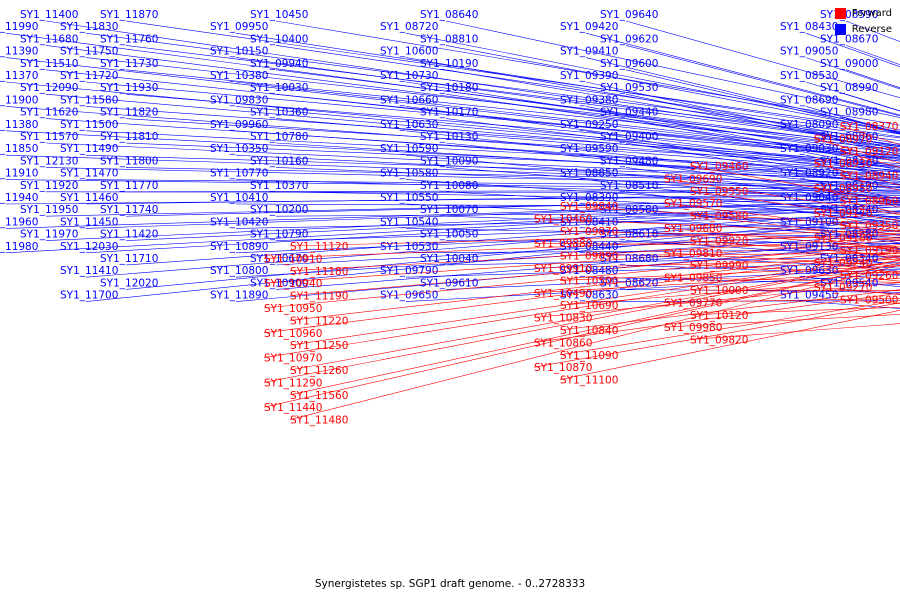 The image size is (900, 600). I want to click on forward-gene-label: SY1_09190, so click(869, 251).